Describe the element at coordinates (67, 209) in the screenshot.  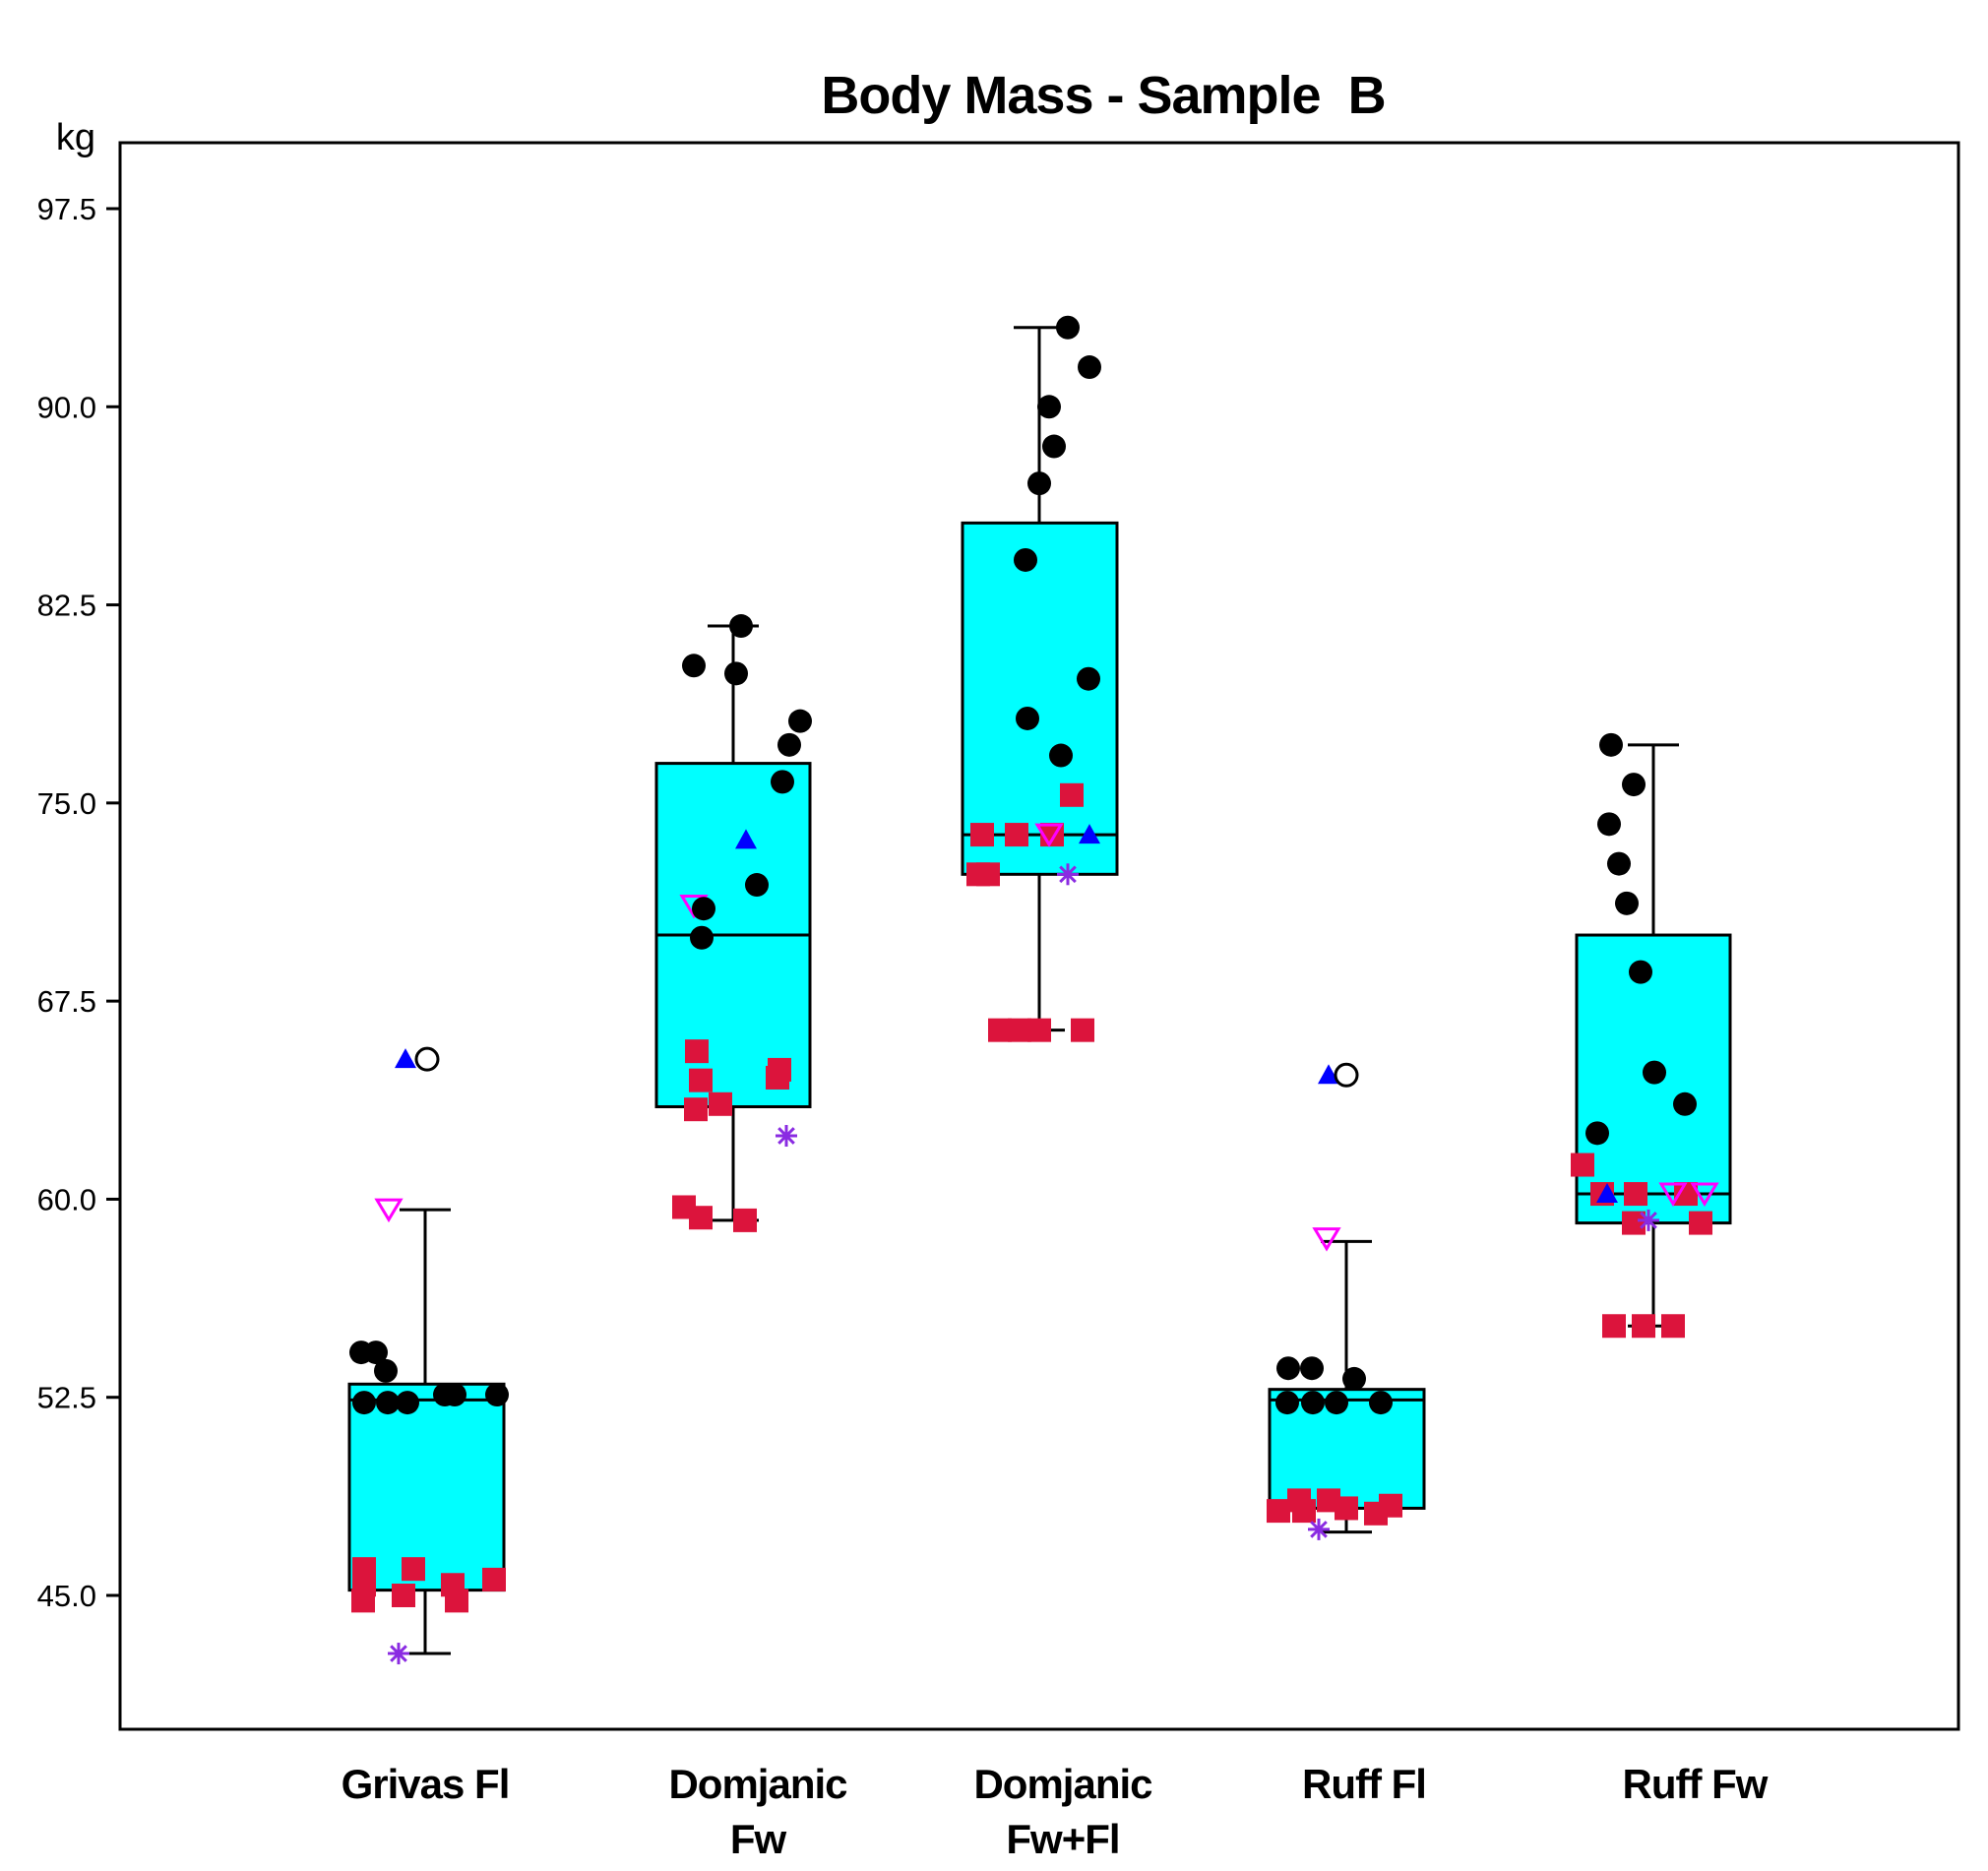
I see `y-tick-label: 97.5` at that location.